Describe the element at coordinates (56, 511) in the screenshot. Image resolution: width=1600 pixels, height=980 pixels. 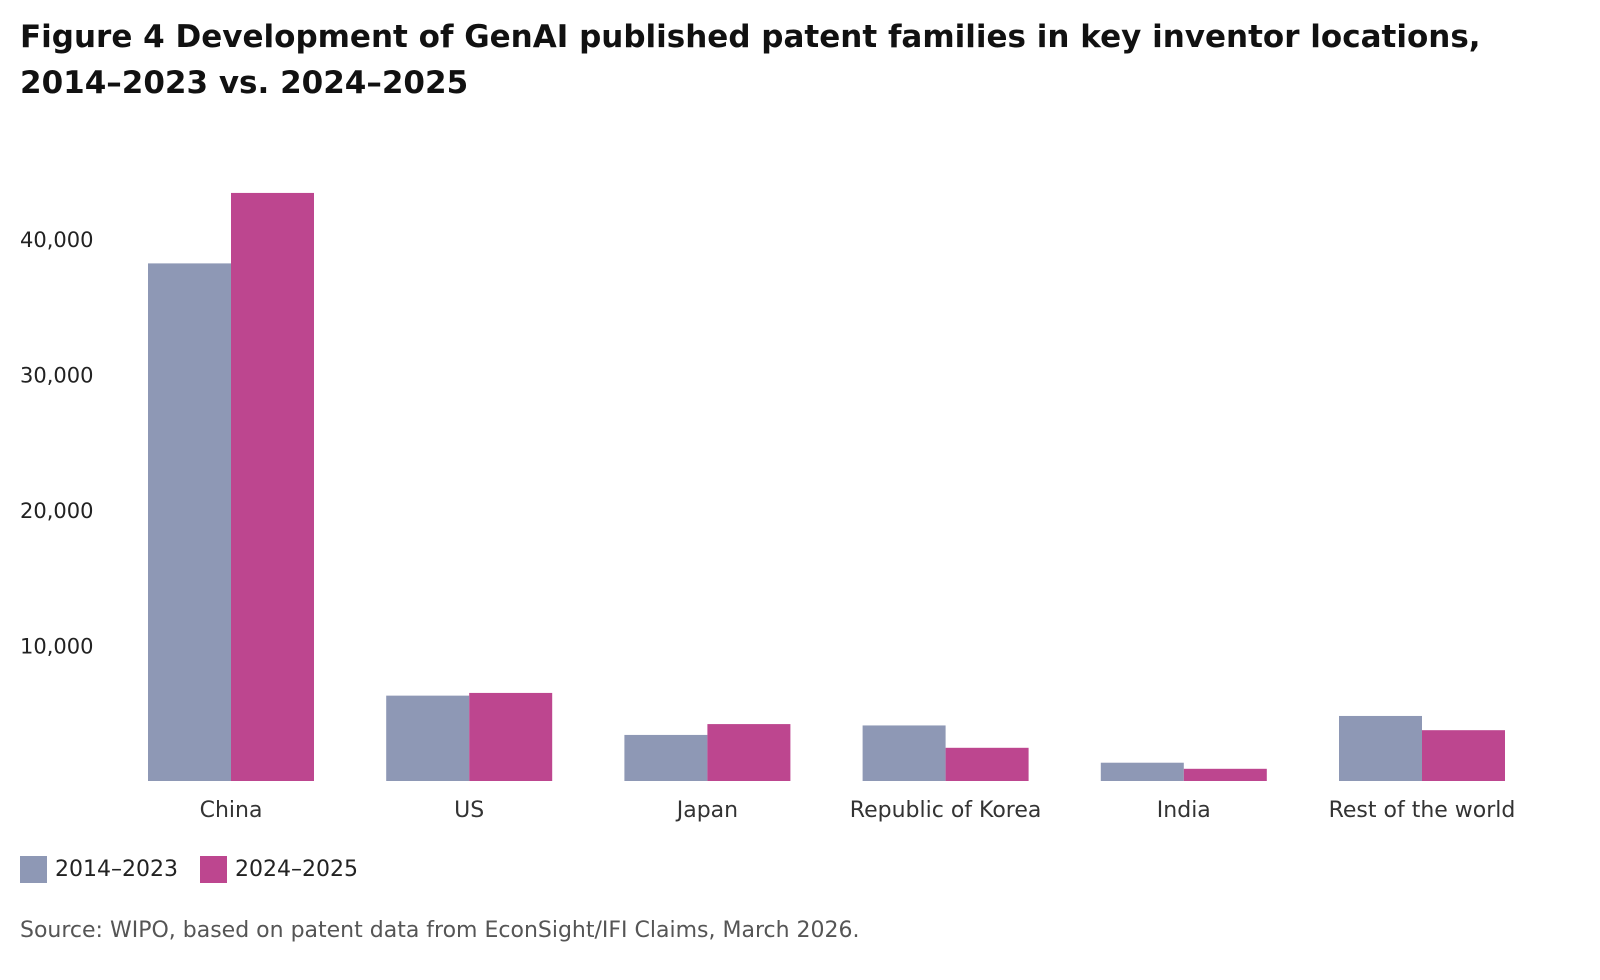
I see `y-tick-label: 20,000` at that location.